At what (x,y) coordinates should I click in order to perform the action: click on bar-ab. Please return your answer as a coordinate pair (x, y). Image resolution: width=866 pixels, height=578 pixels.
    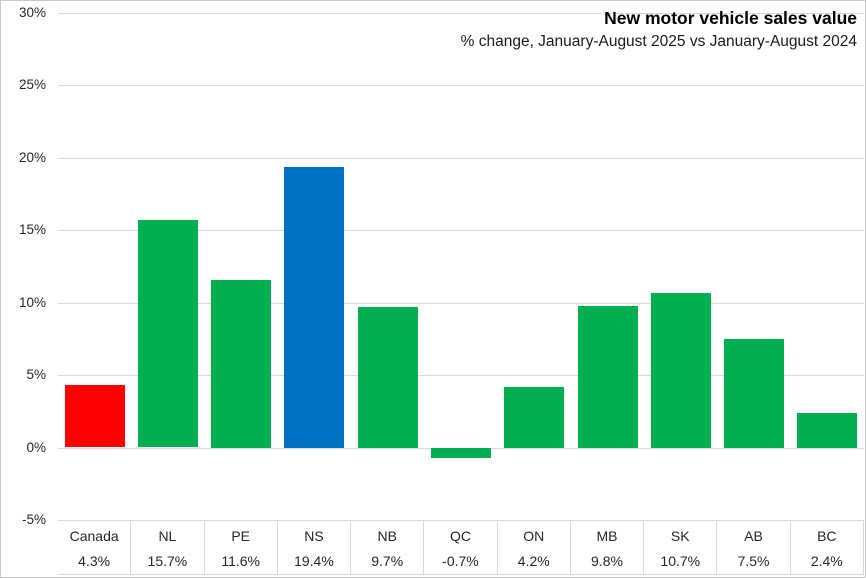
    Looking at the image, I should click on (754, 393).